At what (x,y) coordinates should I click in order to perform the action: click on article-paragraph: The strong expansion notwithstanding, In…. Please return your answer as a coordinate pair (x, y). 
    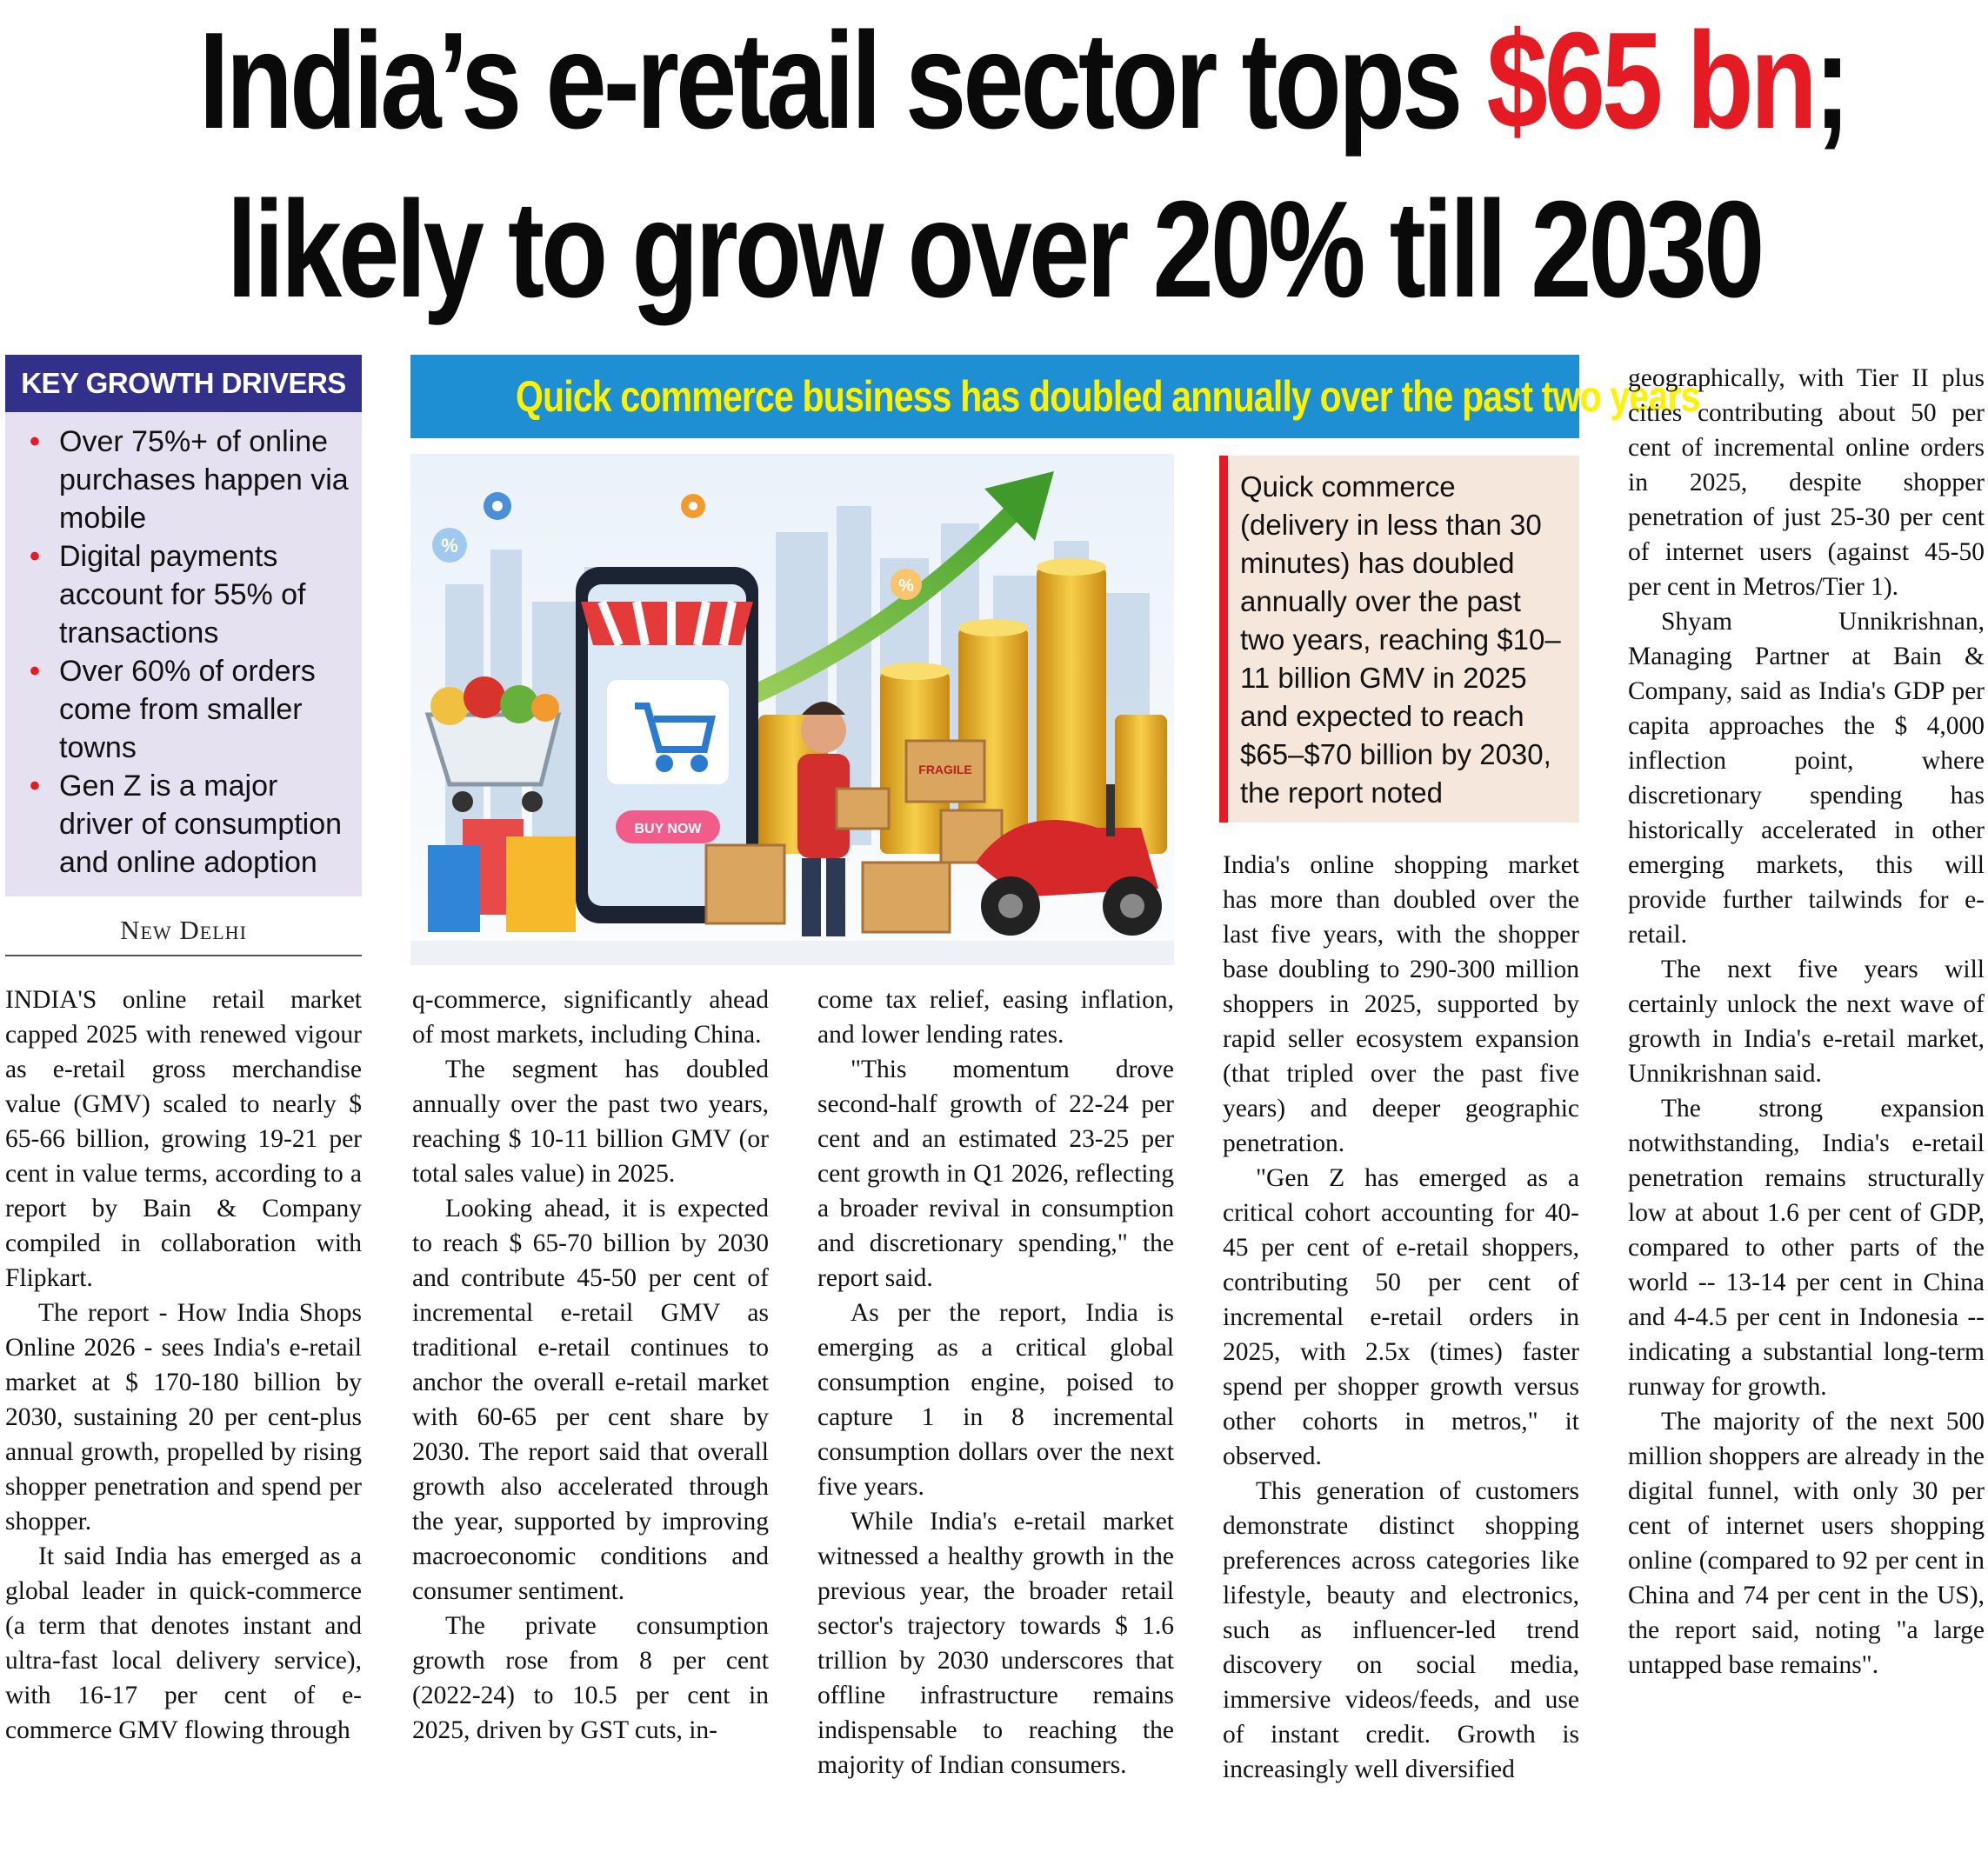
    Looking at the image, I should click on (1806, 1248).